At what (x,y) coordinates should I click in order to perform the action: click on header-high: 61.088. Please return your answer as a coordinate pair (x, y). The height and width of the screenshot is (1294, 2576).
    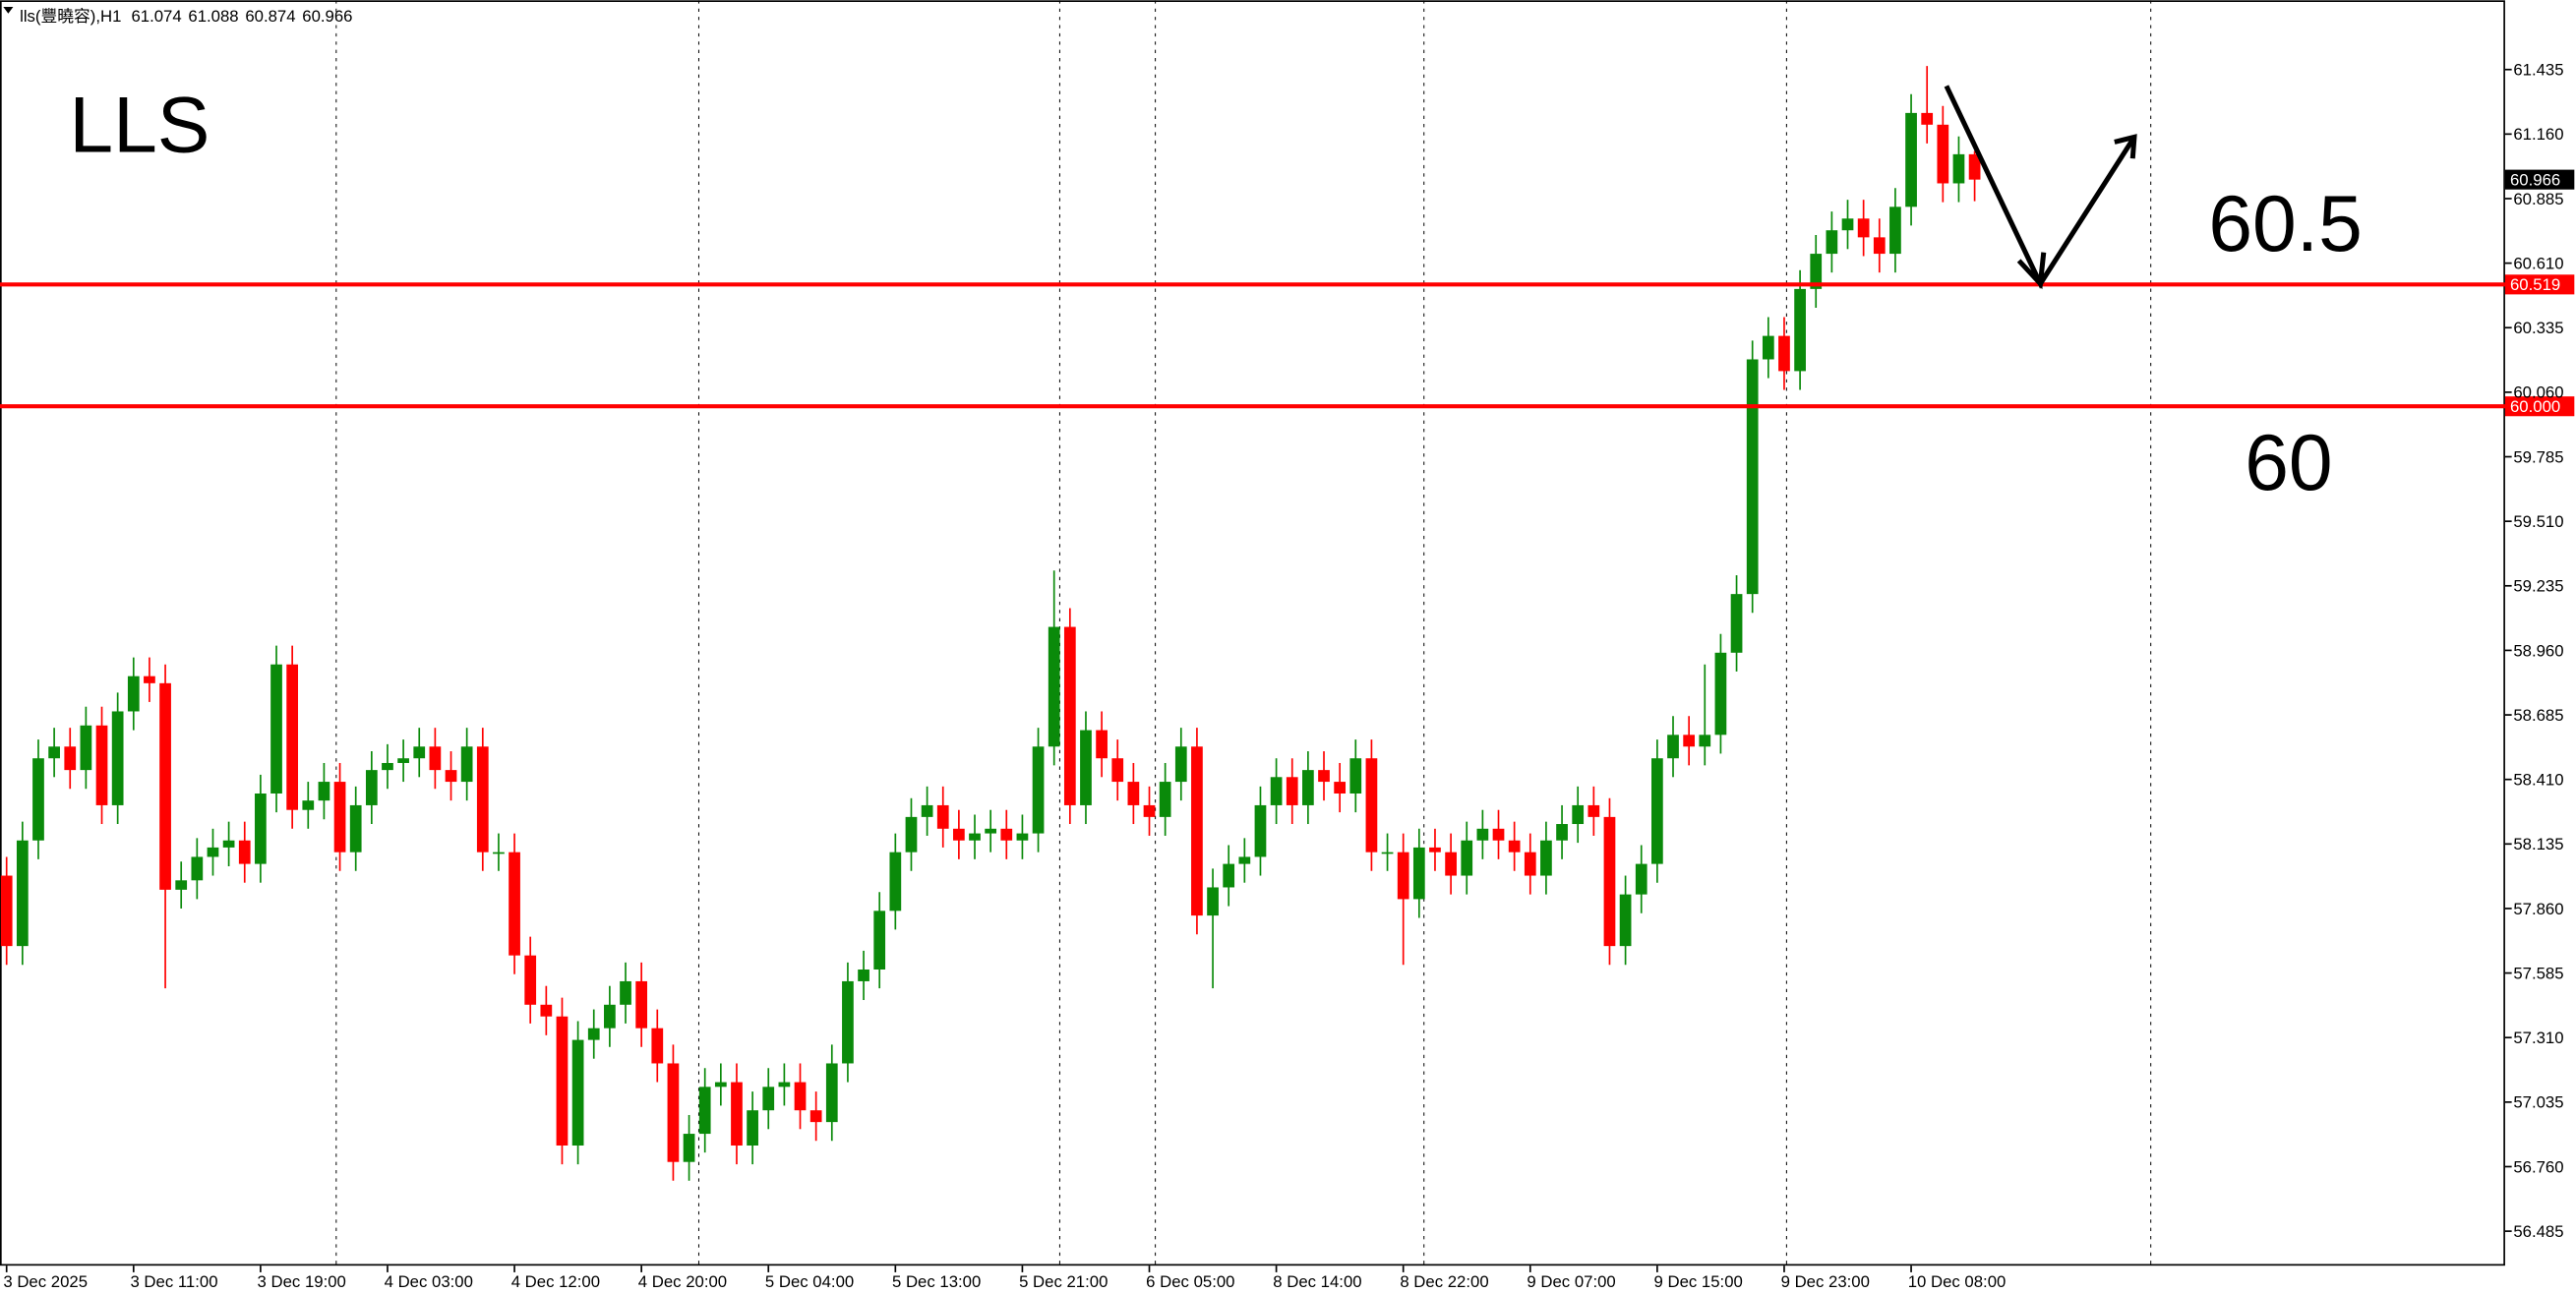
    Looking at the image, I should click on (213, 16).